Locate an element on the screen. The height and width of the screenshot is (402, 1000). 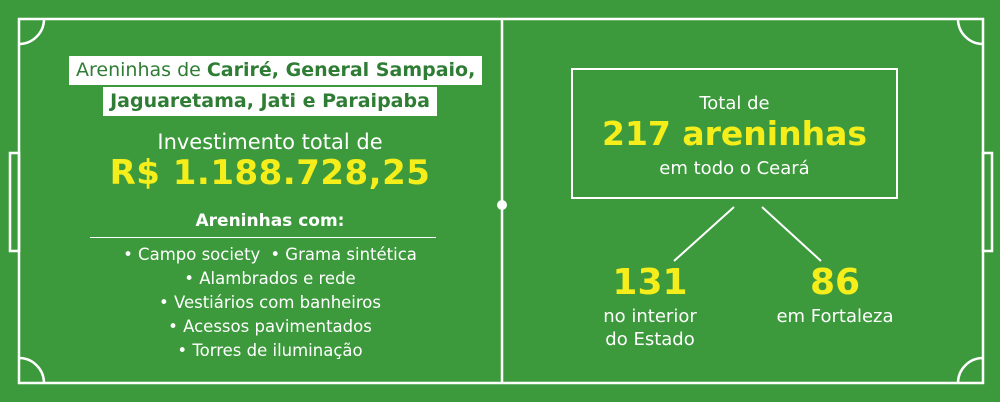
corner-arc-top-left is located at coordinates (32, 32).